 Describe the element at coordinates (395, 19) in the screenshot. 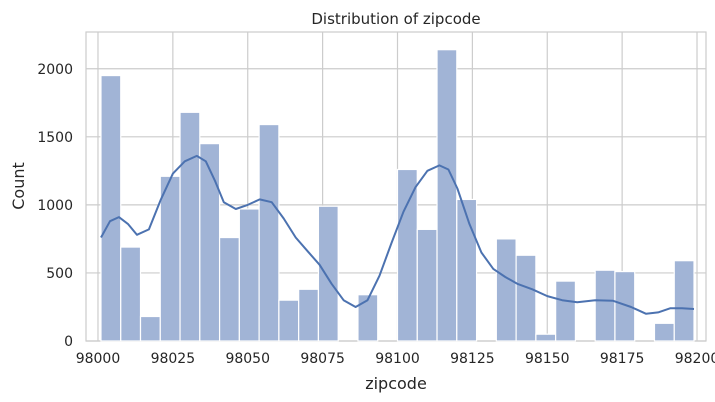

I see `chart-title: Distribution of zipcode` at that location.